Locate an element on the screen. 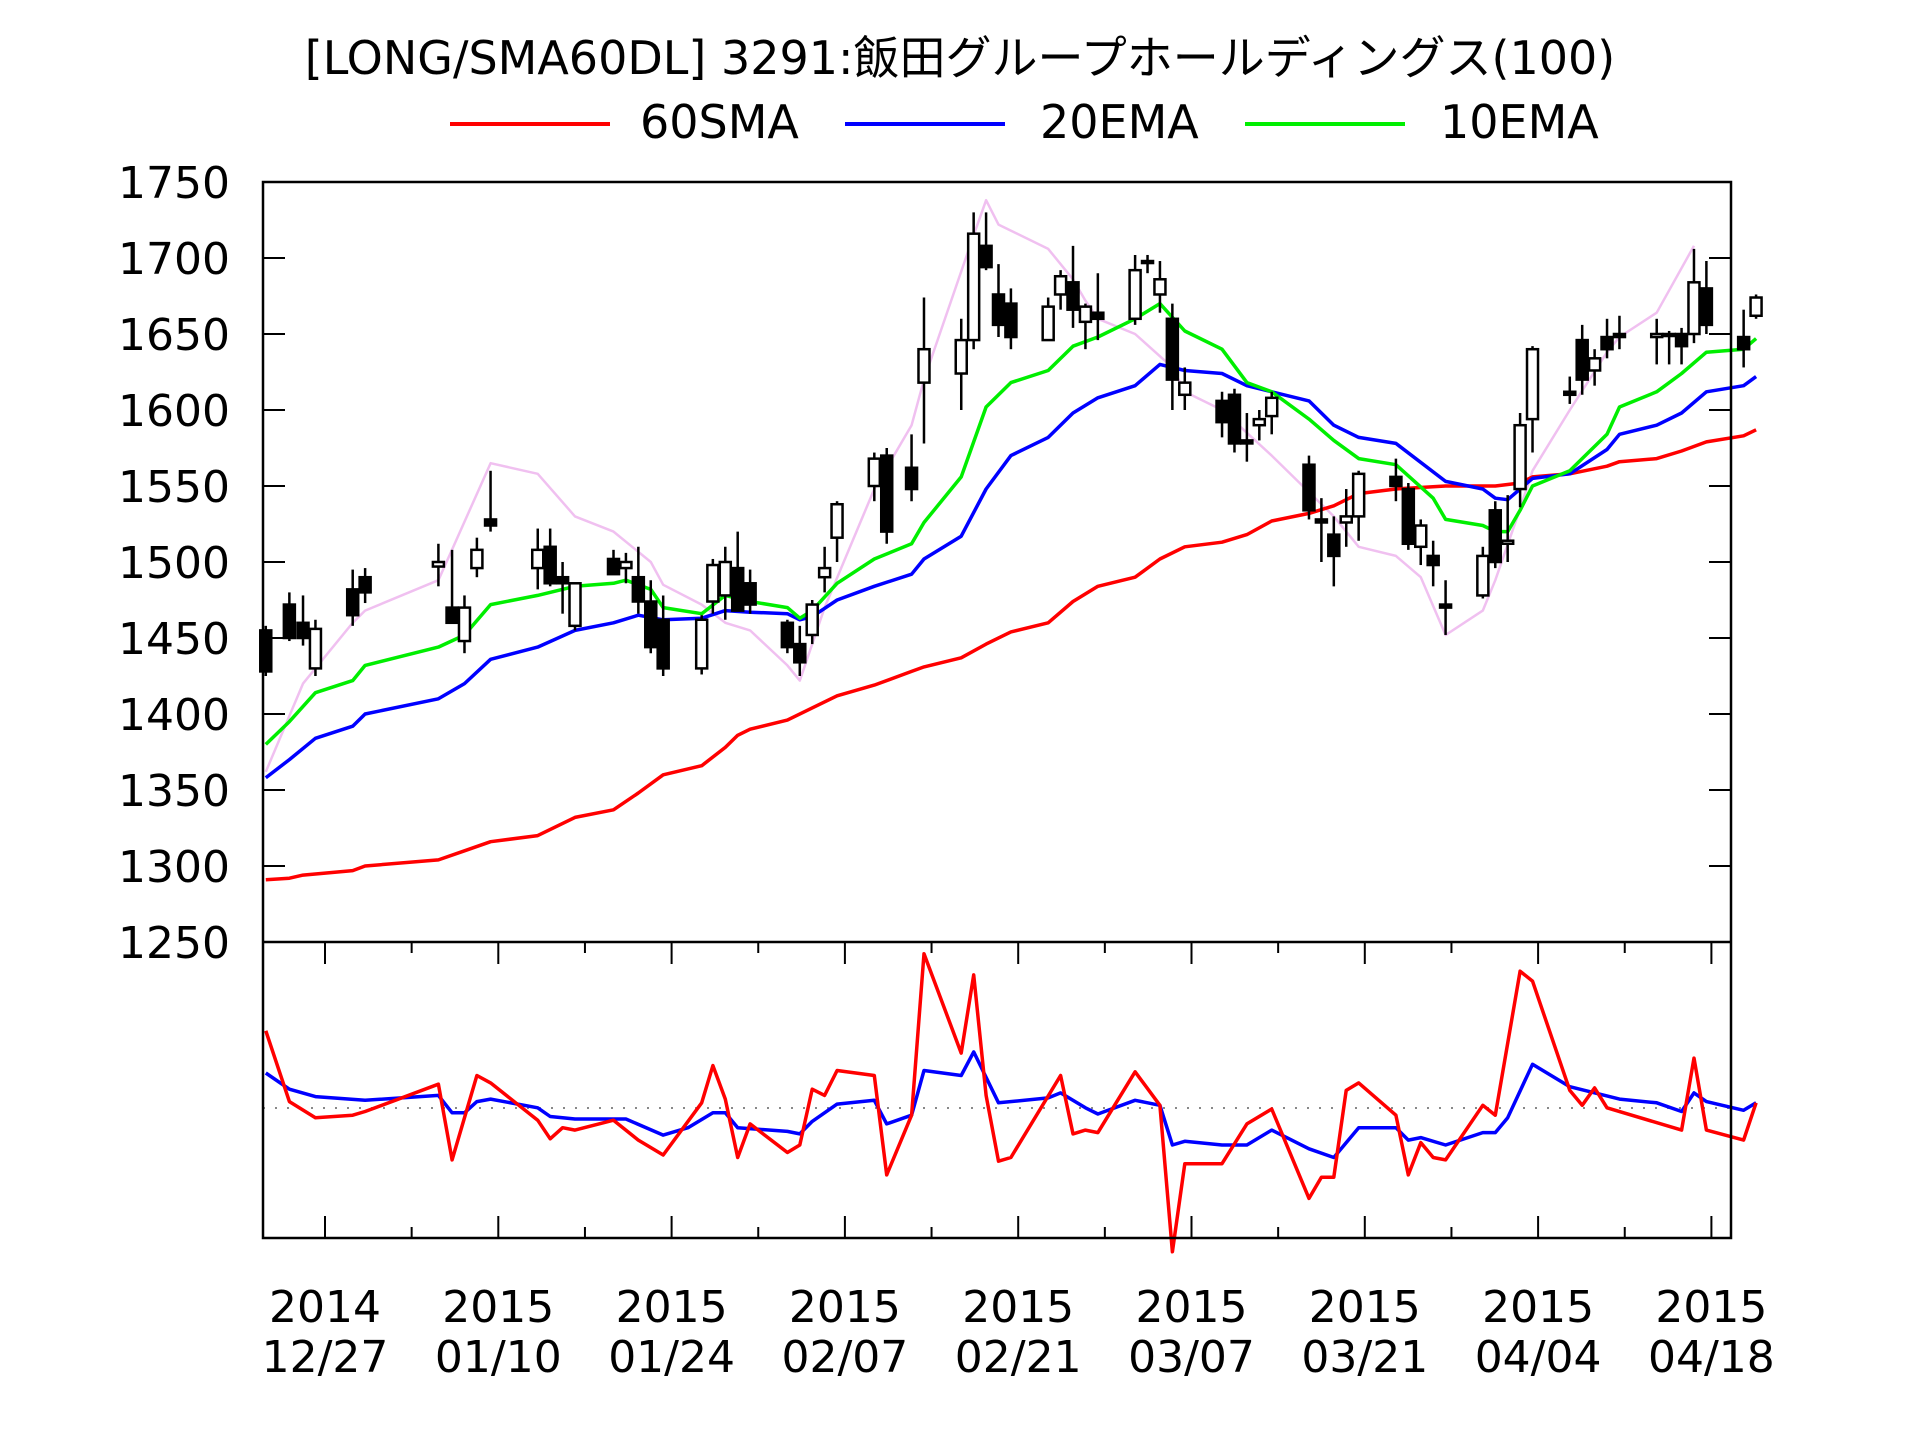 This screenshot has width=1920, height=1440. x-tick-date: 02/07 is located at coordinates (844, 1357).